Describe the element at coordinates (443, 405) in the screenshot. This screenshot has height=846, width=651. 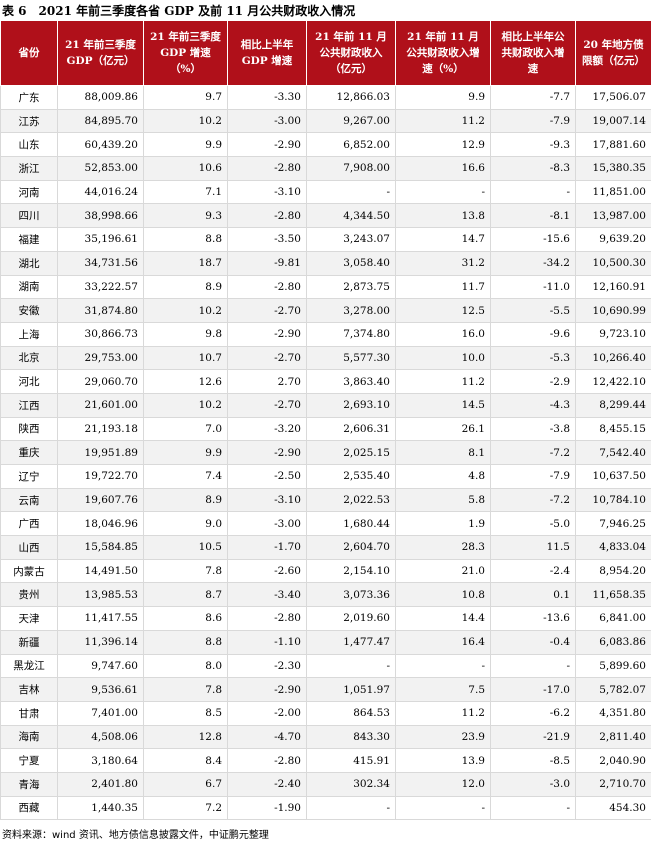
I see `value-cell: 14.5` at that location.